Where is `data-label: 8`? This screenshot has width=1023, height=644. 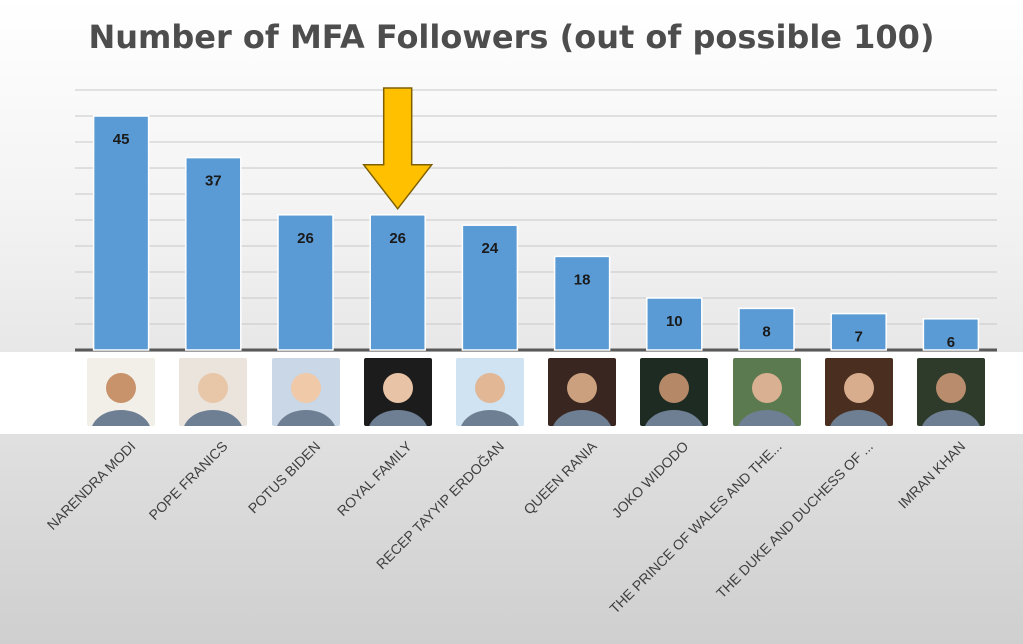
data-label: 8 is located at coordinates (766, 331).